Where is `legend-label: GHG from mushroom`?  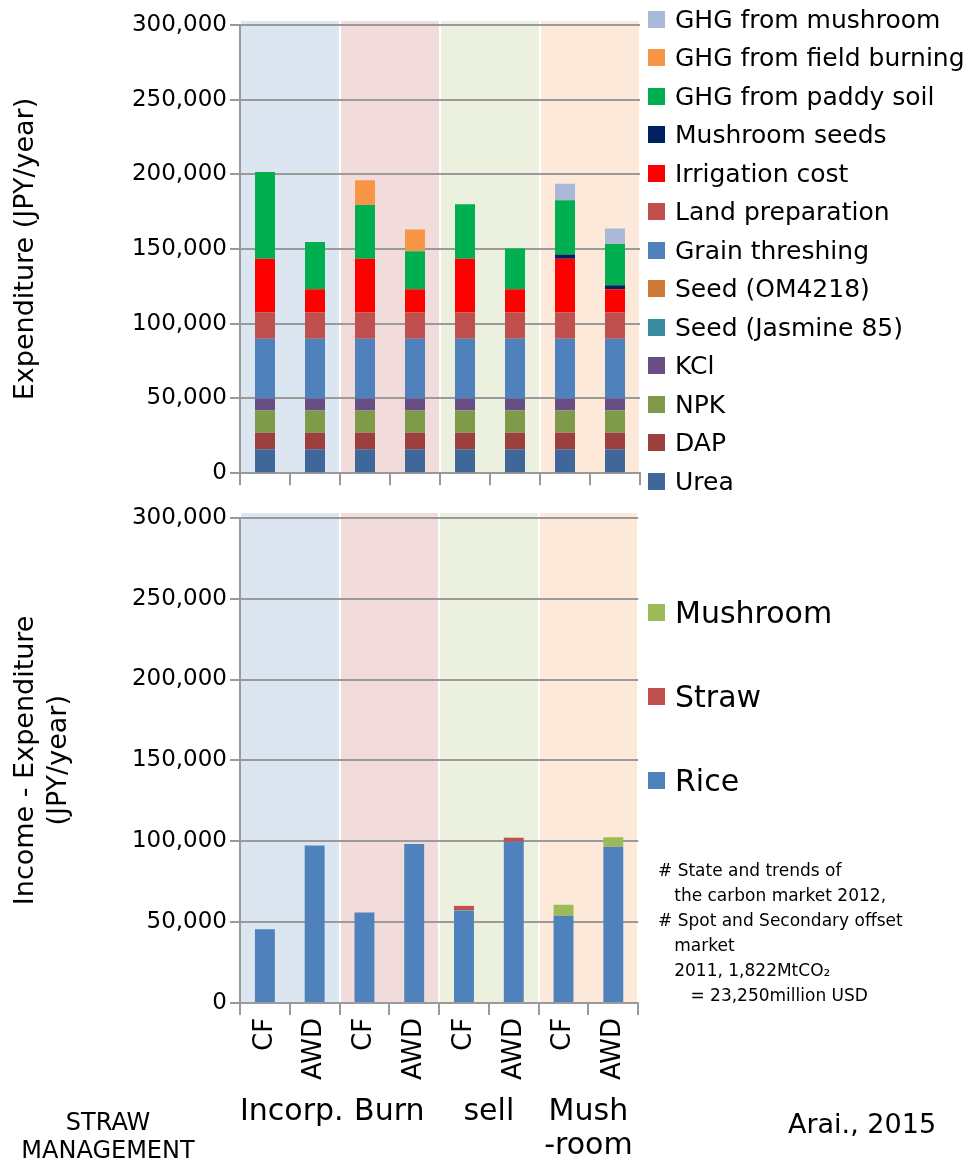
legend-label: GHG from mushroom is located at coordinates (808, 19).